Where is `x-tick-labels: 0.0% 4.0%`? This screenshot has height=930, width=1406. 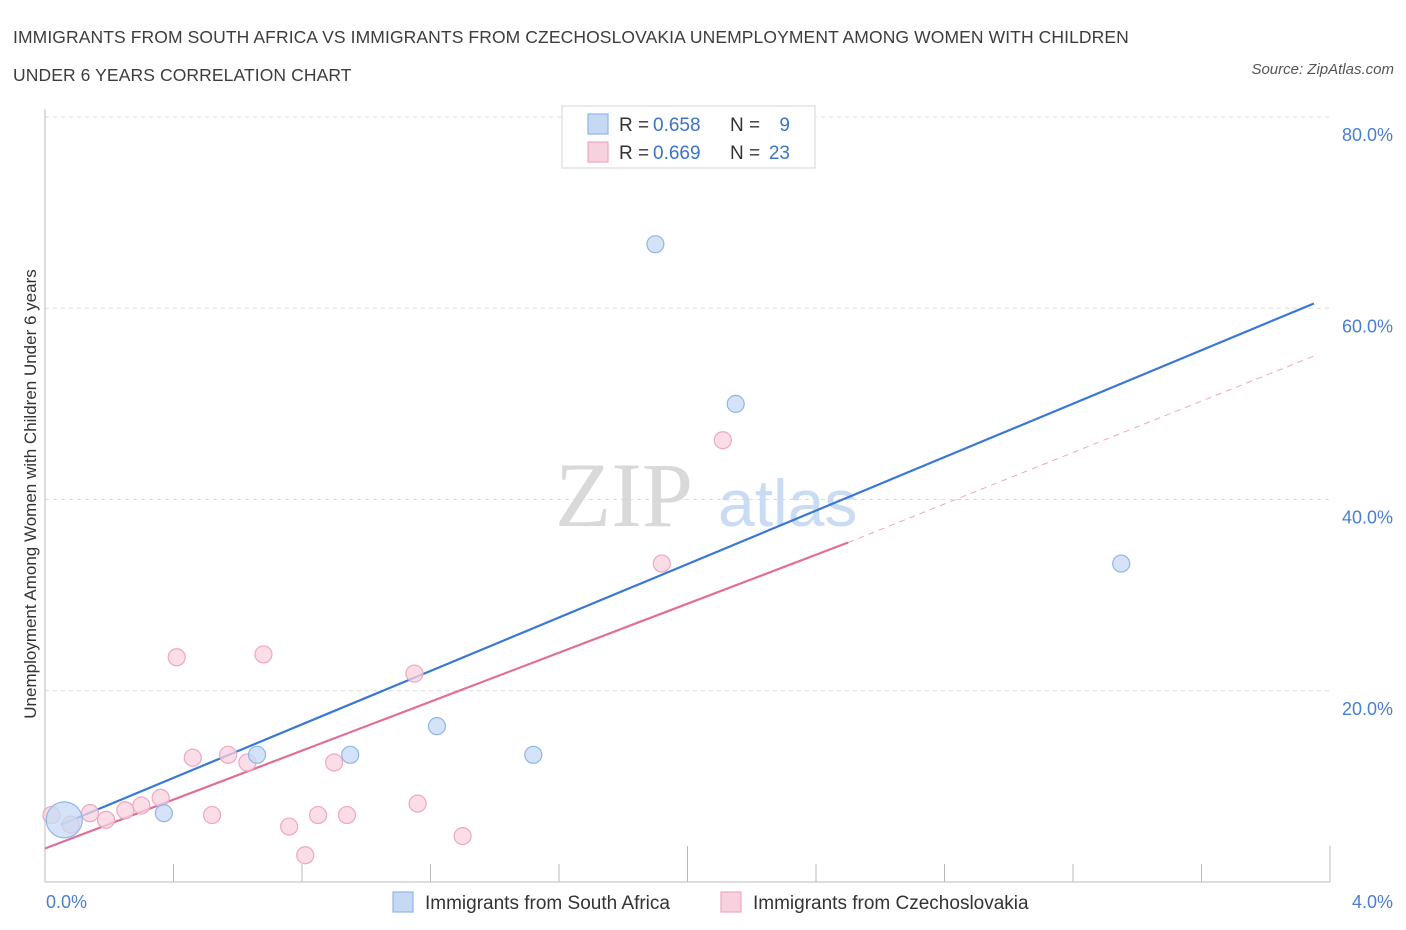
x-tick-labels: 0.0% 4.0% is located at coordinates (719, 902).